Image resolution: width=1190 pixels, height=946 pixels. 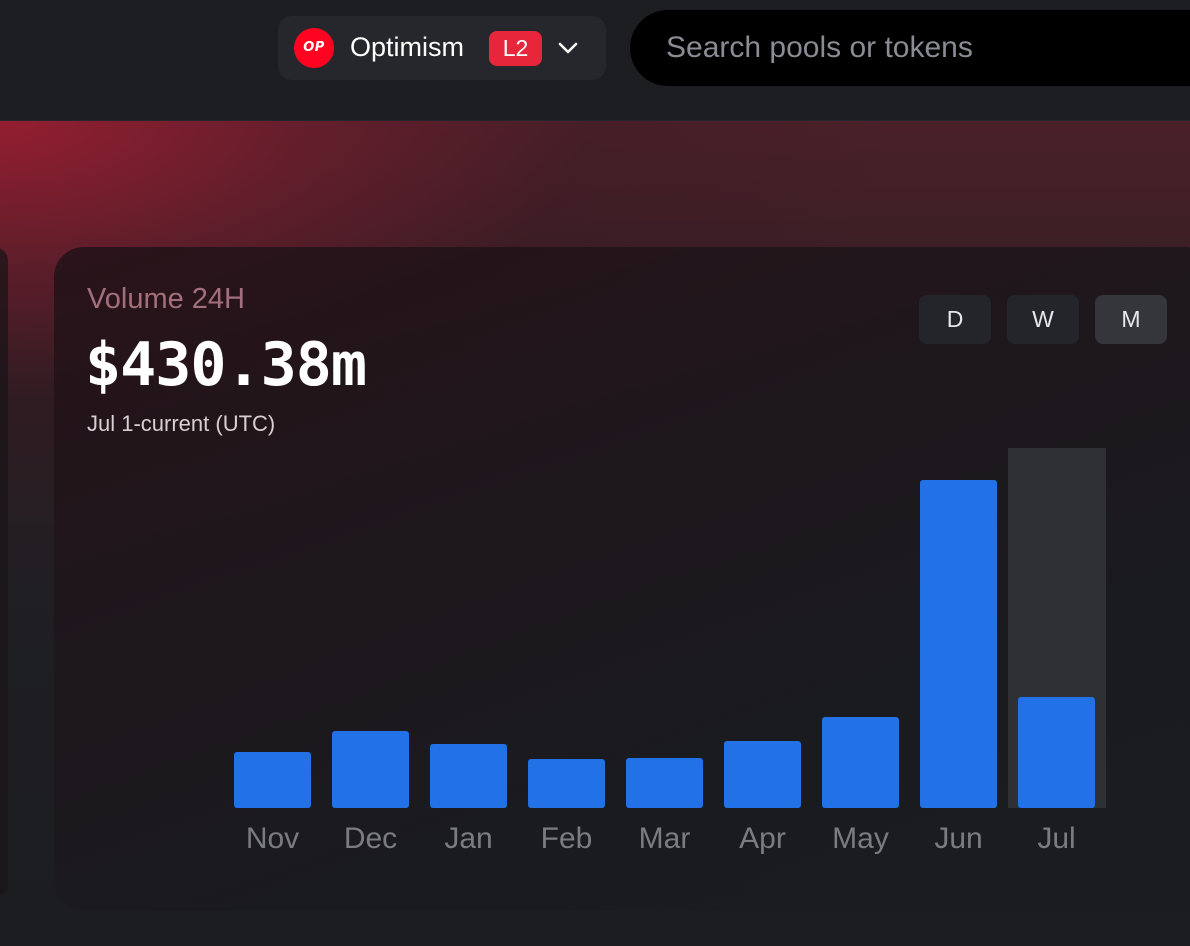 I want to click on toggle-weekly-button: W, so click(x=1043, y=319).